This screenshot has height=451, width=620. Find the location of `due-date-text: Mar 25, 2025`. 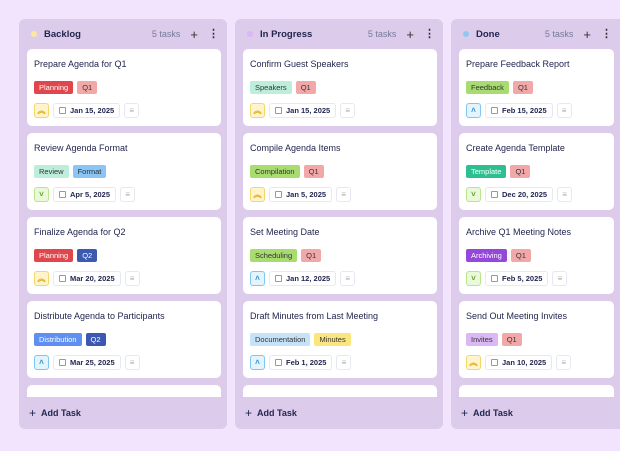

due-date-text: Mar 25, 2025 is located at coordinates (92, 362).